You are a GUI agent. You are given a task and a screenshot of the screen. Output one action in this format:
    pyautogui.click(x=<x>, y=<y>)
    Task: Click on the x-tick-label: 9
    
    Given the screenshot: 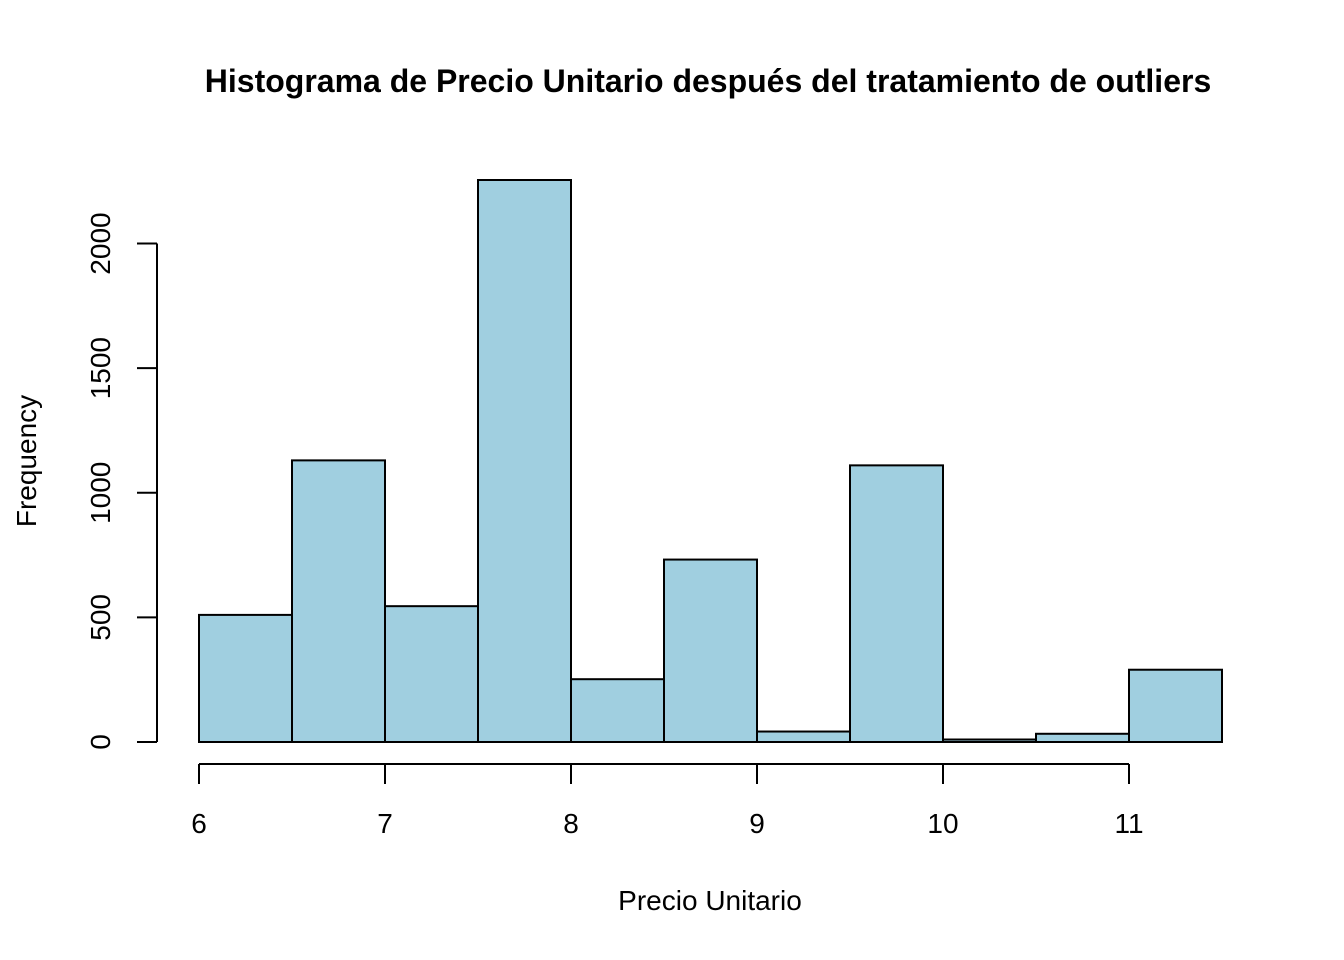 What is the action you would take?
    pyautogui.click(x=757, y=823)
    